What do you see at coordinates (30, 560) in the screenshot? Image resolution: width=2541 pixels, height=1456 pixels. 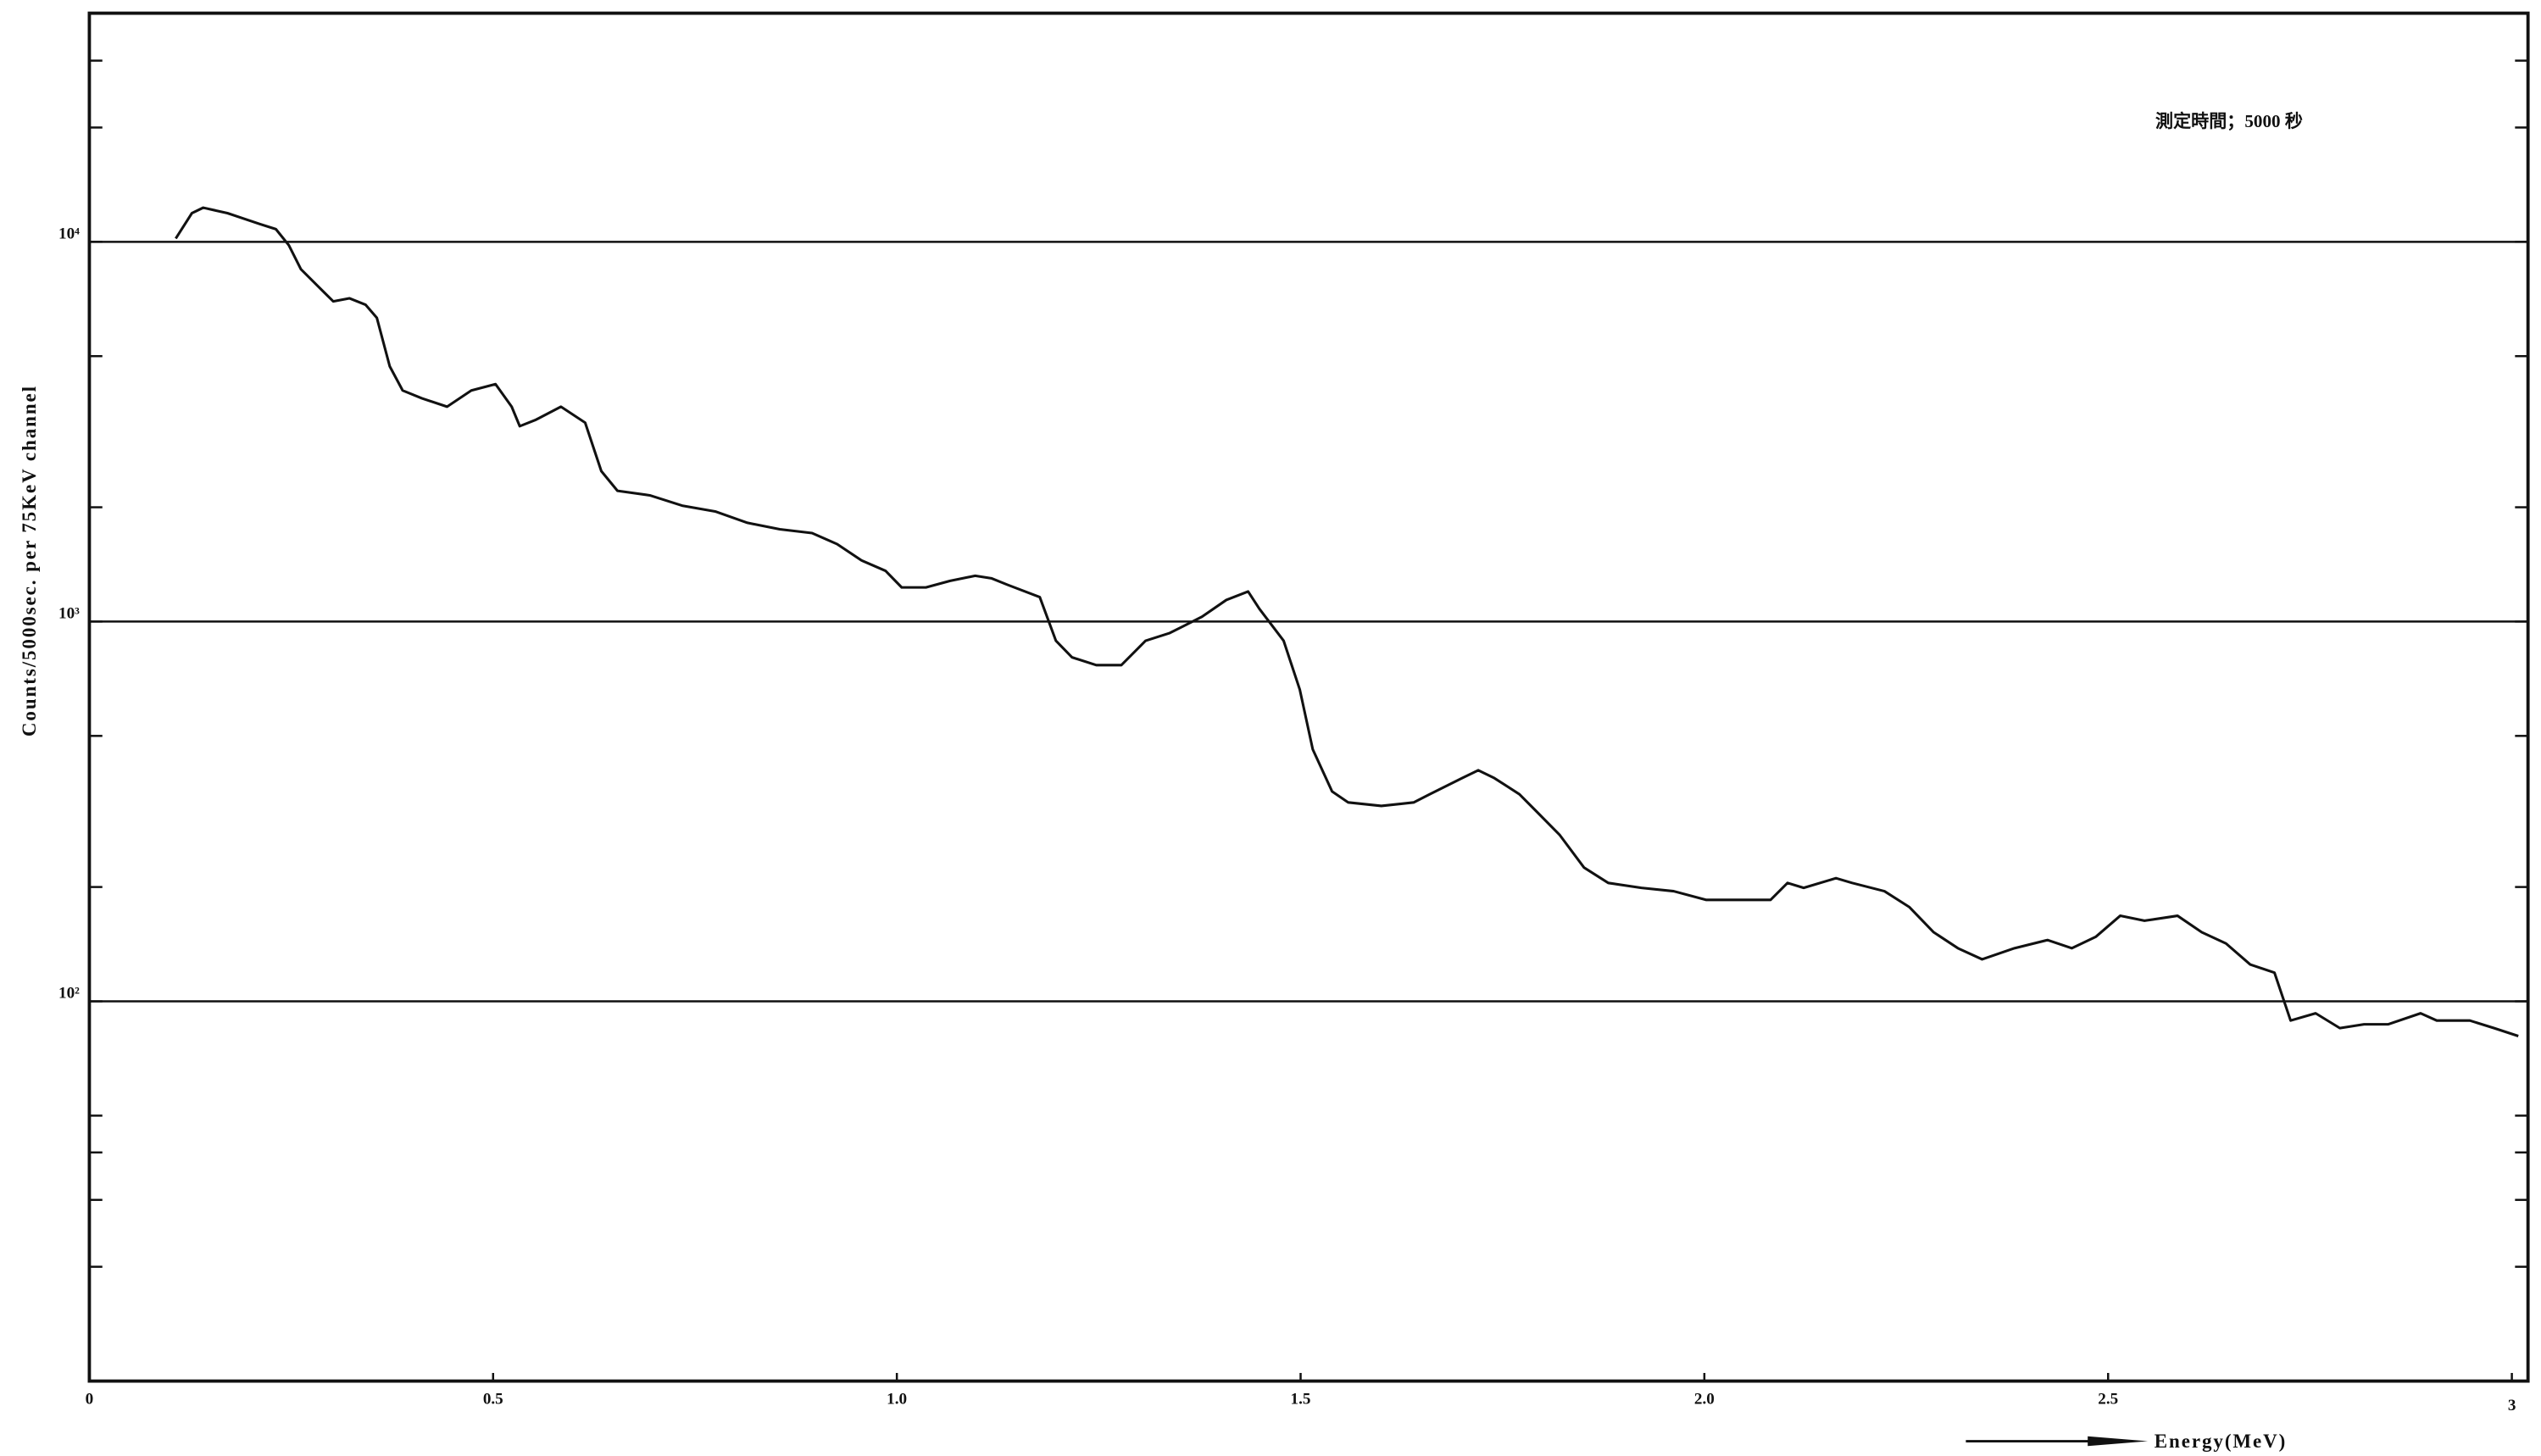 I see `y-axis-label: Counts/5000sec. per 75KeV channel` at bounding box center [30, 560].